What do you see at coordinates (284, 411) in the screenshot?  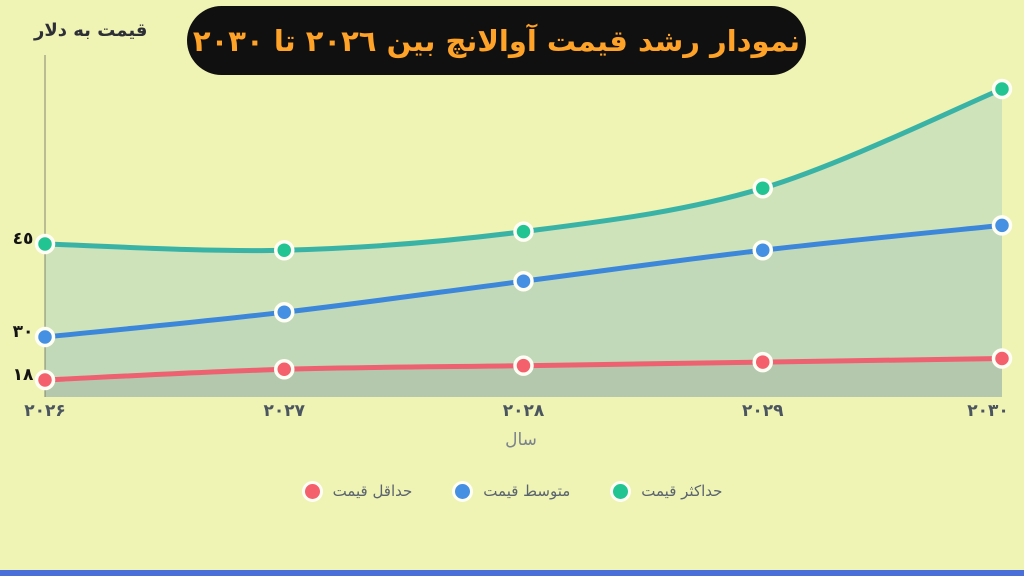 I see `x-tick-2027: ۲۰۲۷` at bounding box center [284, 411].